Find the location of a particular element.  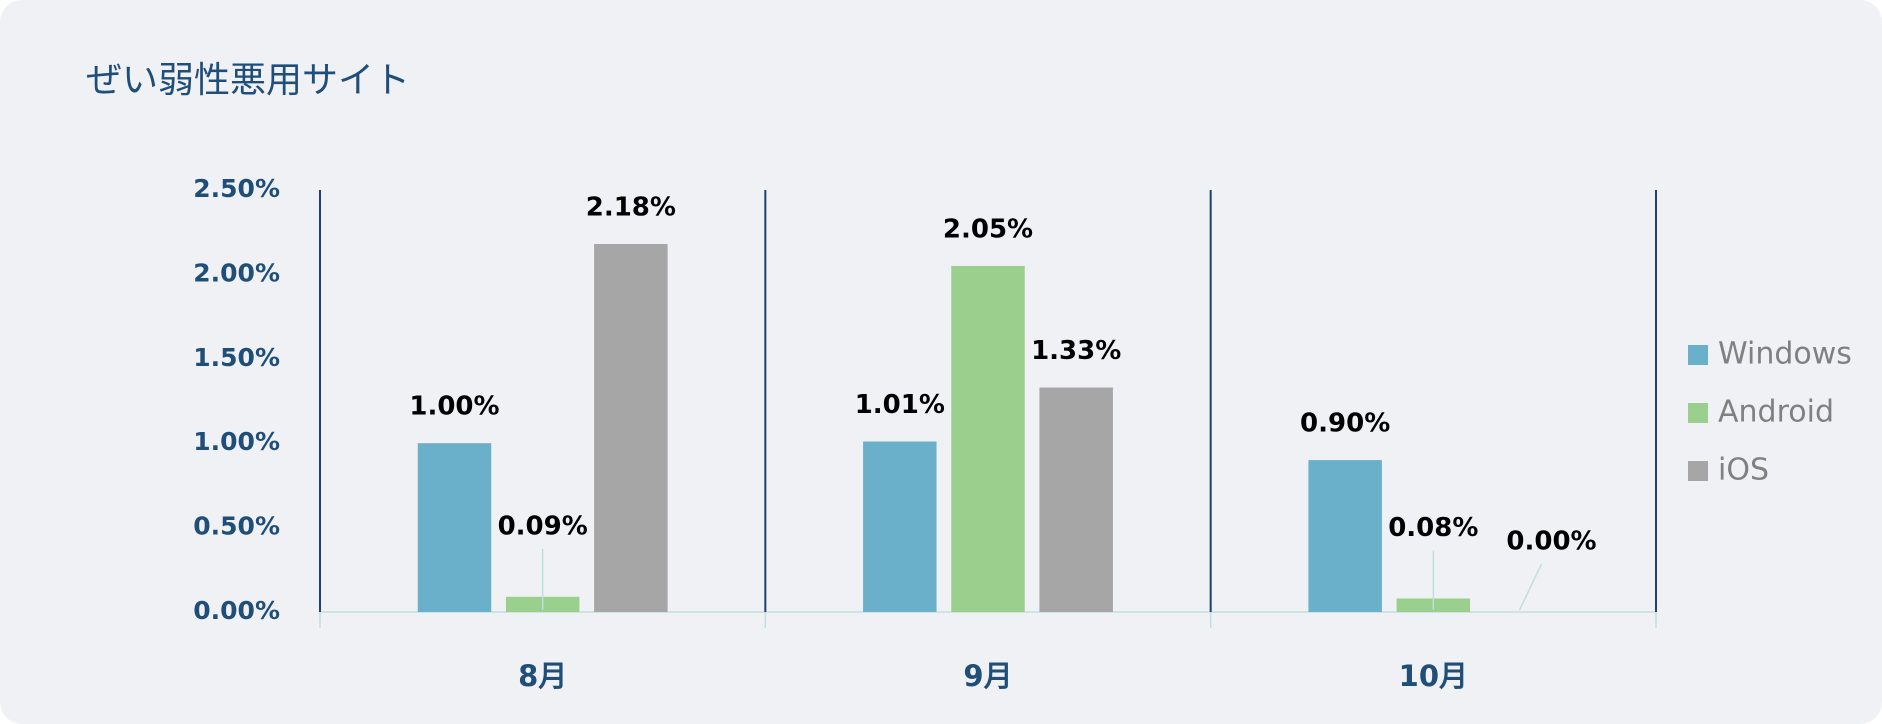

y-tick-label: 0.50% is located at coordinates (236, 526).